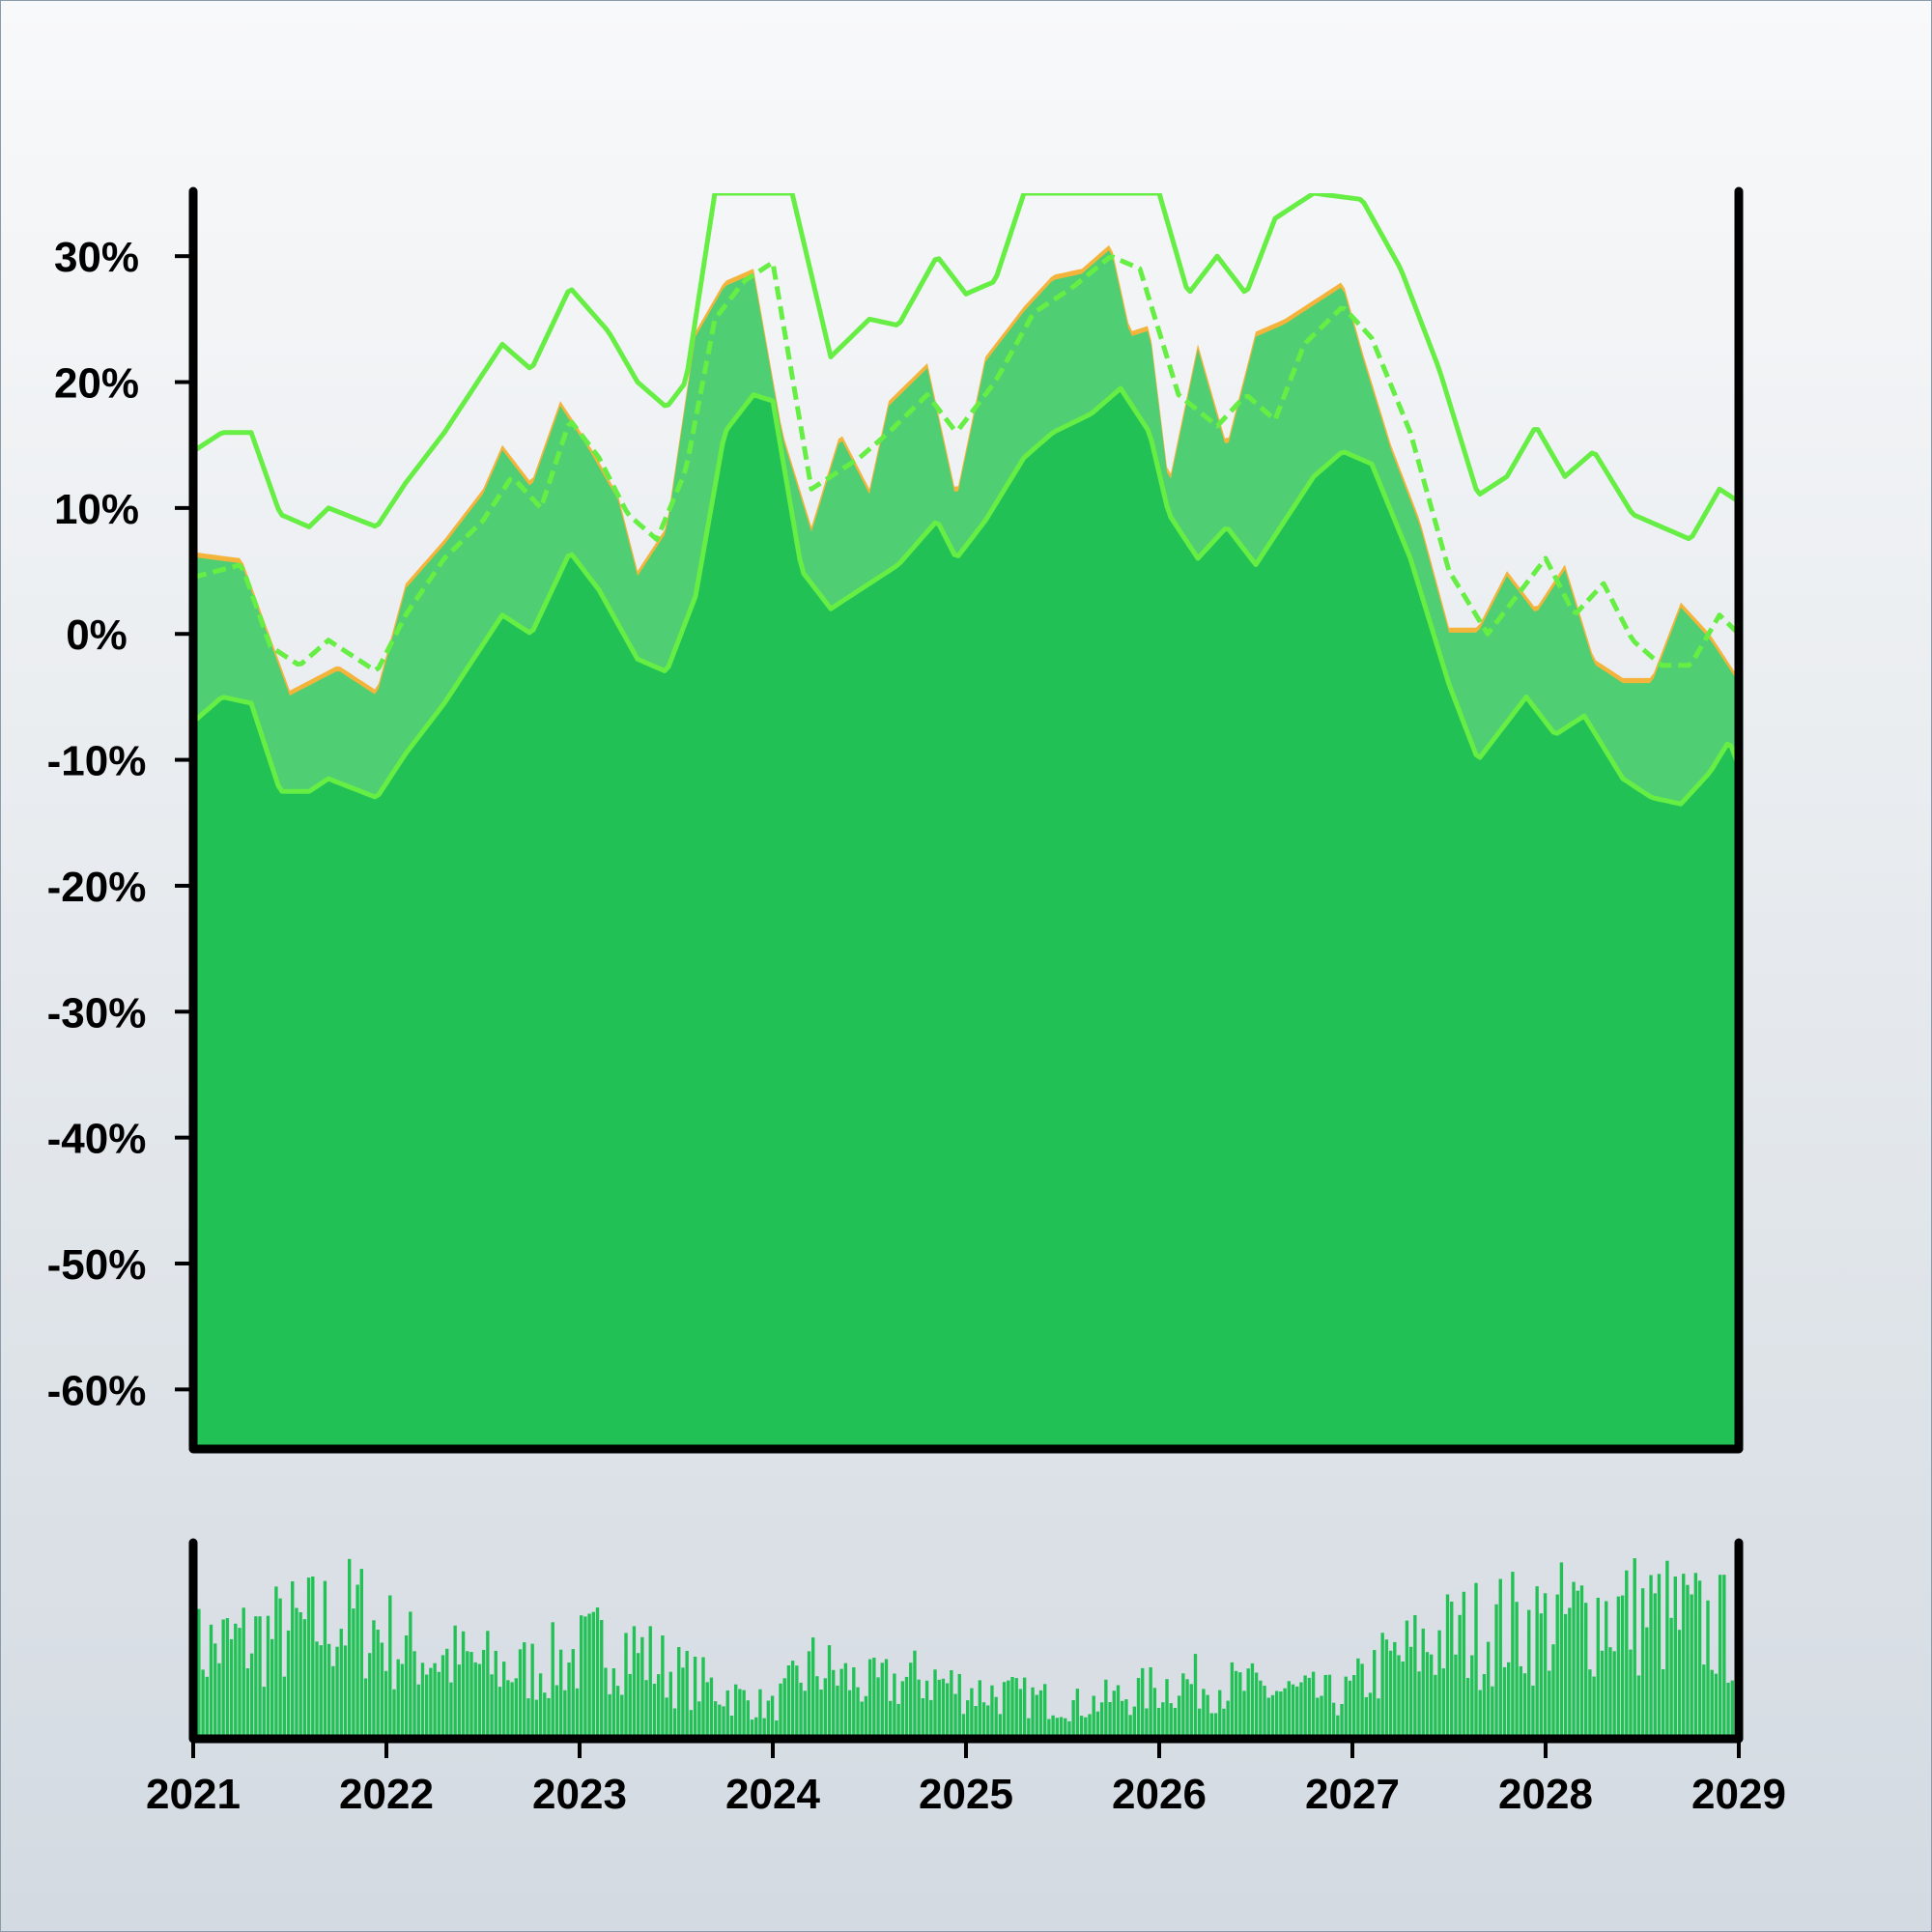 This screenshot has height=1932, width=1932. What do you see at coordinates (97, 1013) in the screenshot?
I see `y-tick-label: -30%` at bounding box center [97, 1013].